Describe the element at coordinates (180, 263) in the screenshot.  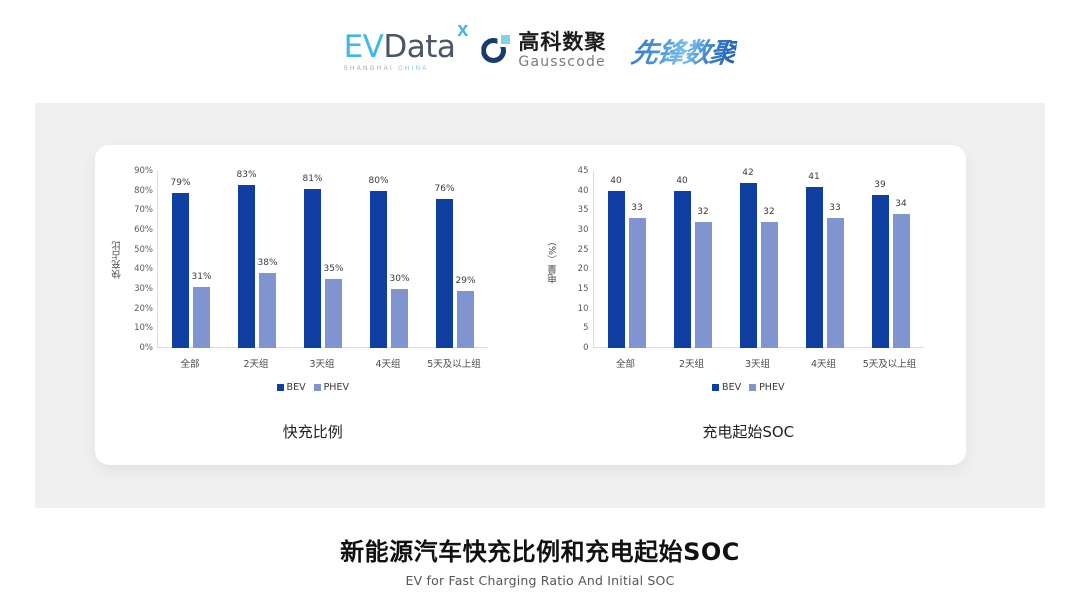
I see `bar-bev: 79%` at that location.